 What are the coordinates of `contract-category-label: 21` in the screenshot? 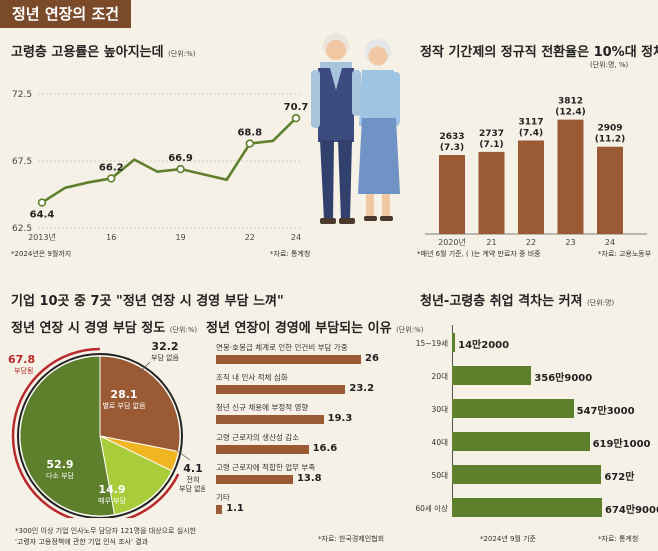 It's located at (491, 242).